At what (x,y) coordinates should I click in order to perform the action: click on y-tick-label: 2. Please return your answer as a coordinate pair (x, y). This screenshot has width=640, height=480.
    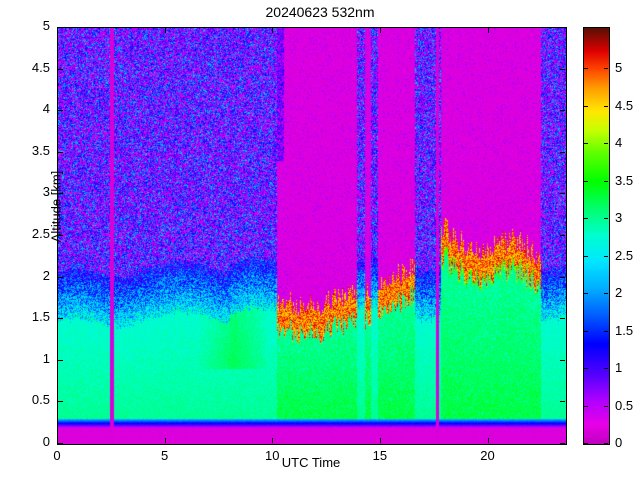
    Looking at the image, I should click on (46, 275).